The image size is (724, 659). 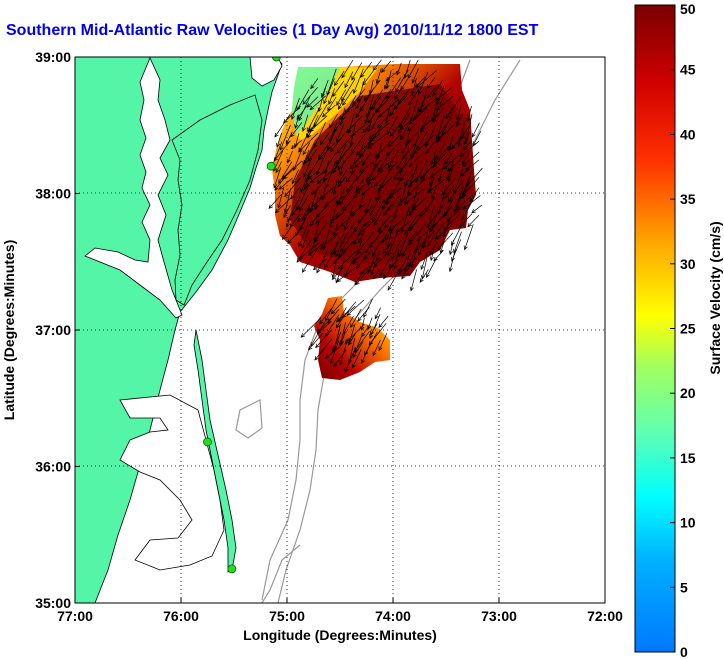 I want to click on colorbar-tick-label: 50, so click(x=688, y=9).